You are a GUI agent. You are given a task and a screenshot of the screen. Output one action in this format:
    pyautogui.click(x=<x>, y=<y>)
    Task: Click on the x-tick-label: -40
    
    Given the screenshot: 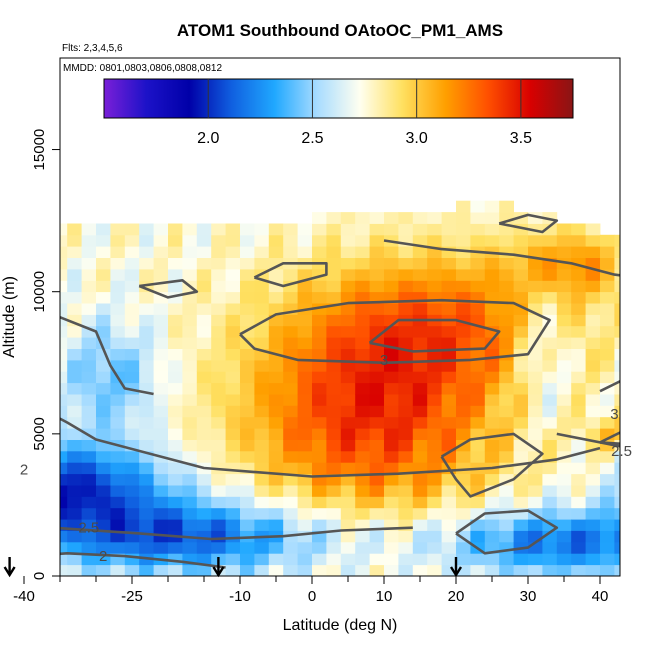 What is the action you would take?
    pyautogui.click(x=24, y=596)
    